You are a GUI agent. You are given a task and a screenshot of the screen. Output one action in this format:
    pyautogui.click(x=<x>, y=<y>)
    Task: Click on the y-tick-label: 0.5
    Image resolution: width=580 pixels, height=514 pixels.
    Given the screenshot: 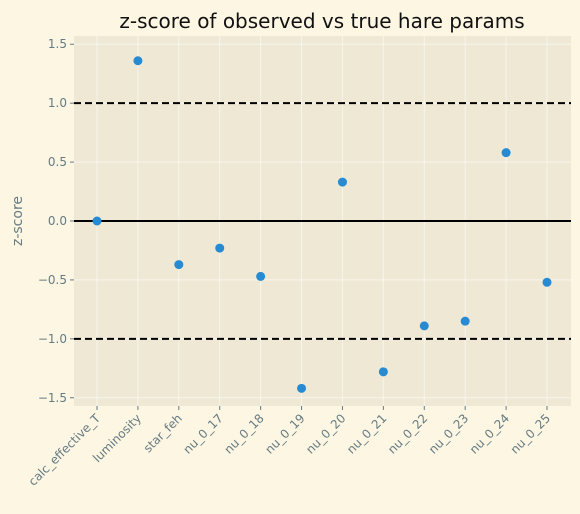 What is the action you would take?
    pyautogui.click(x=57, y=162)
    